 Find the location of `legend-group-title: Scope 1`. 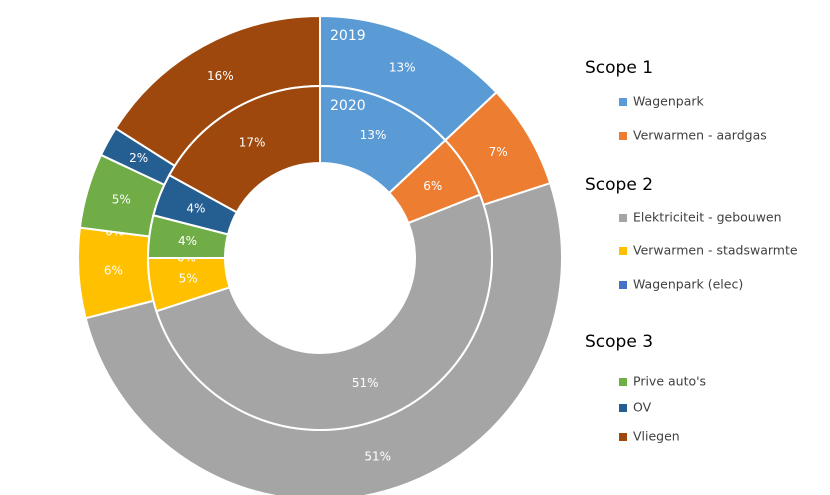

legend-group-title: Scope 1 is located at coordinates (619, 68).